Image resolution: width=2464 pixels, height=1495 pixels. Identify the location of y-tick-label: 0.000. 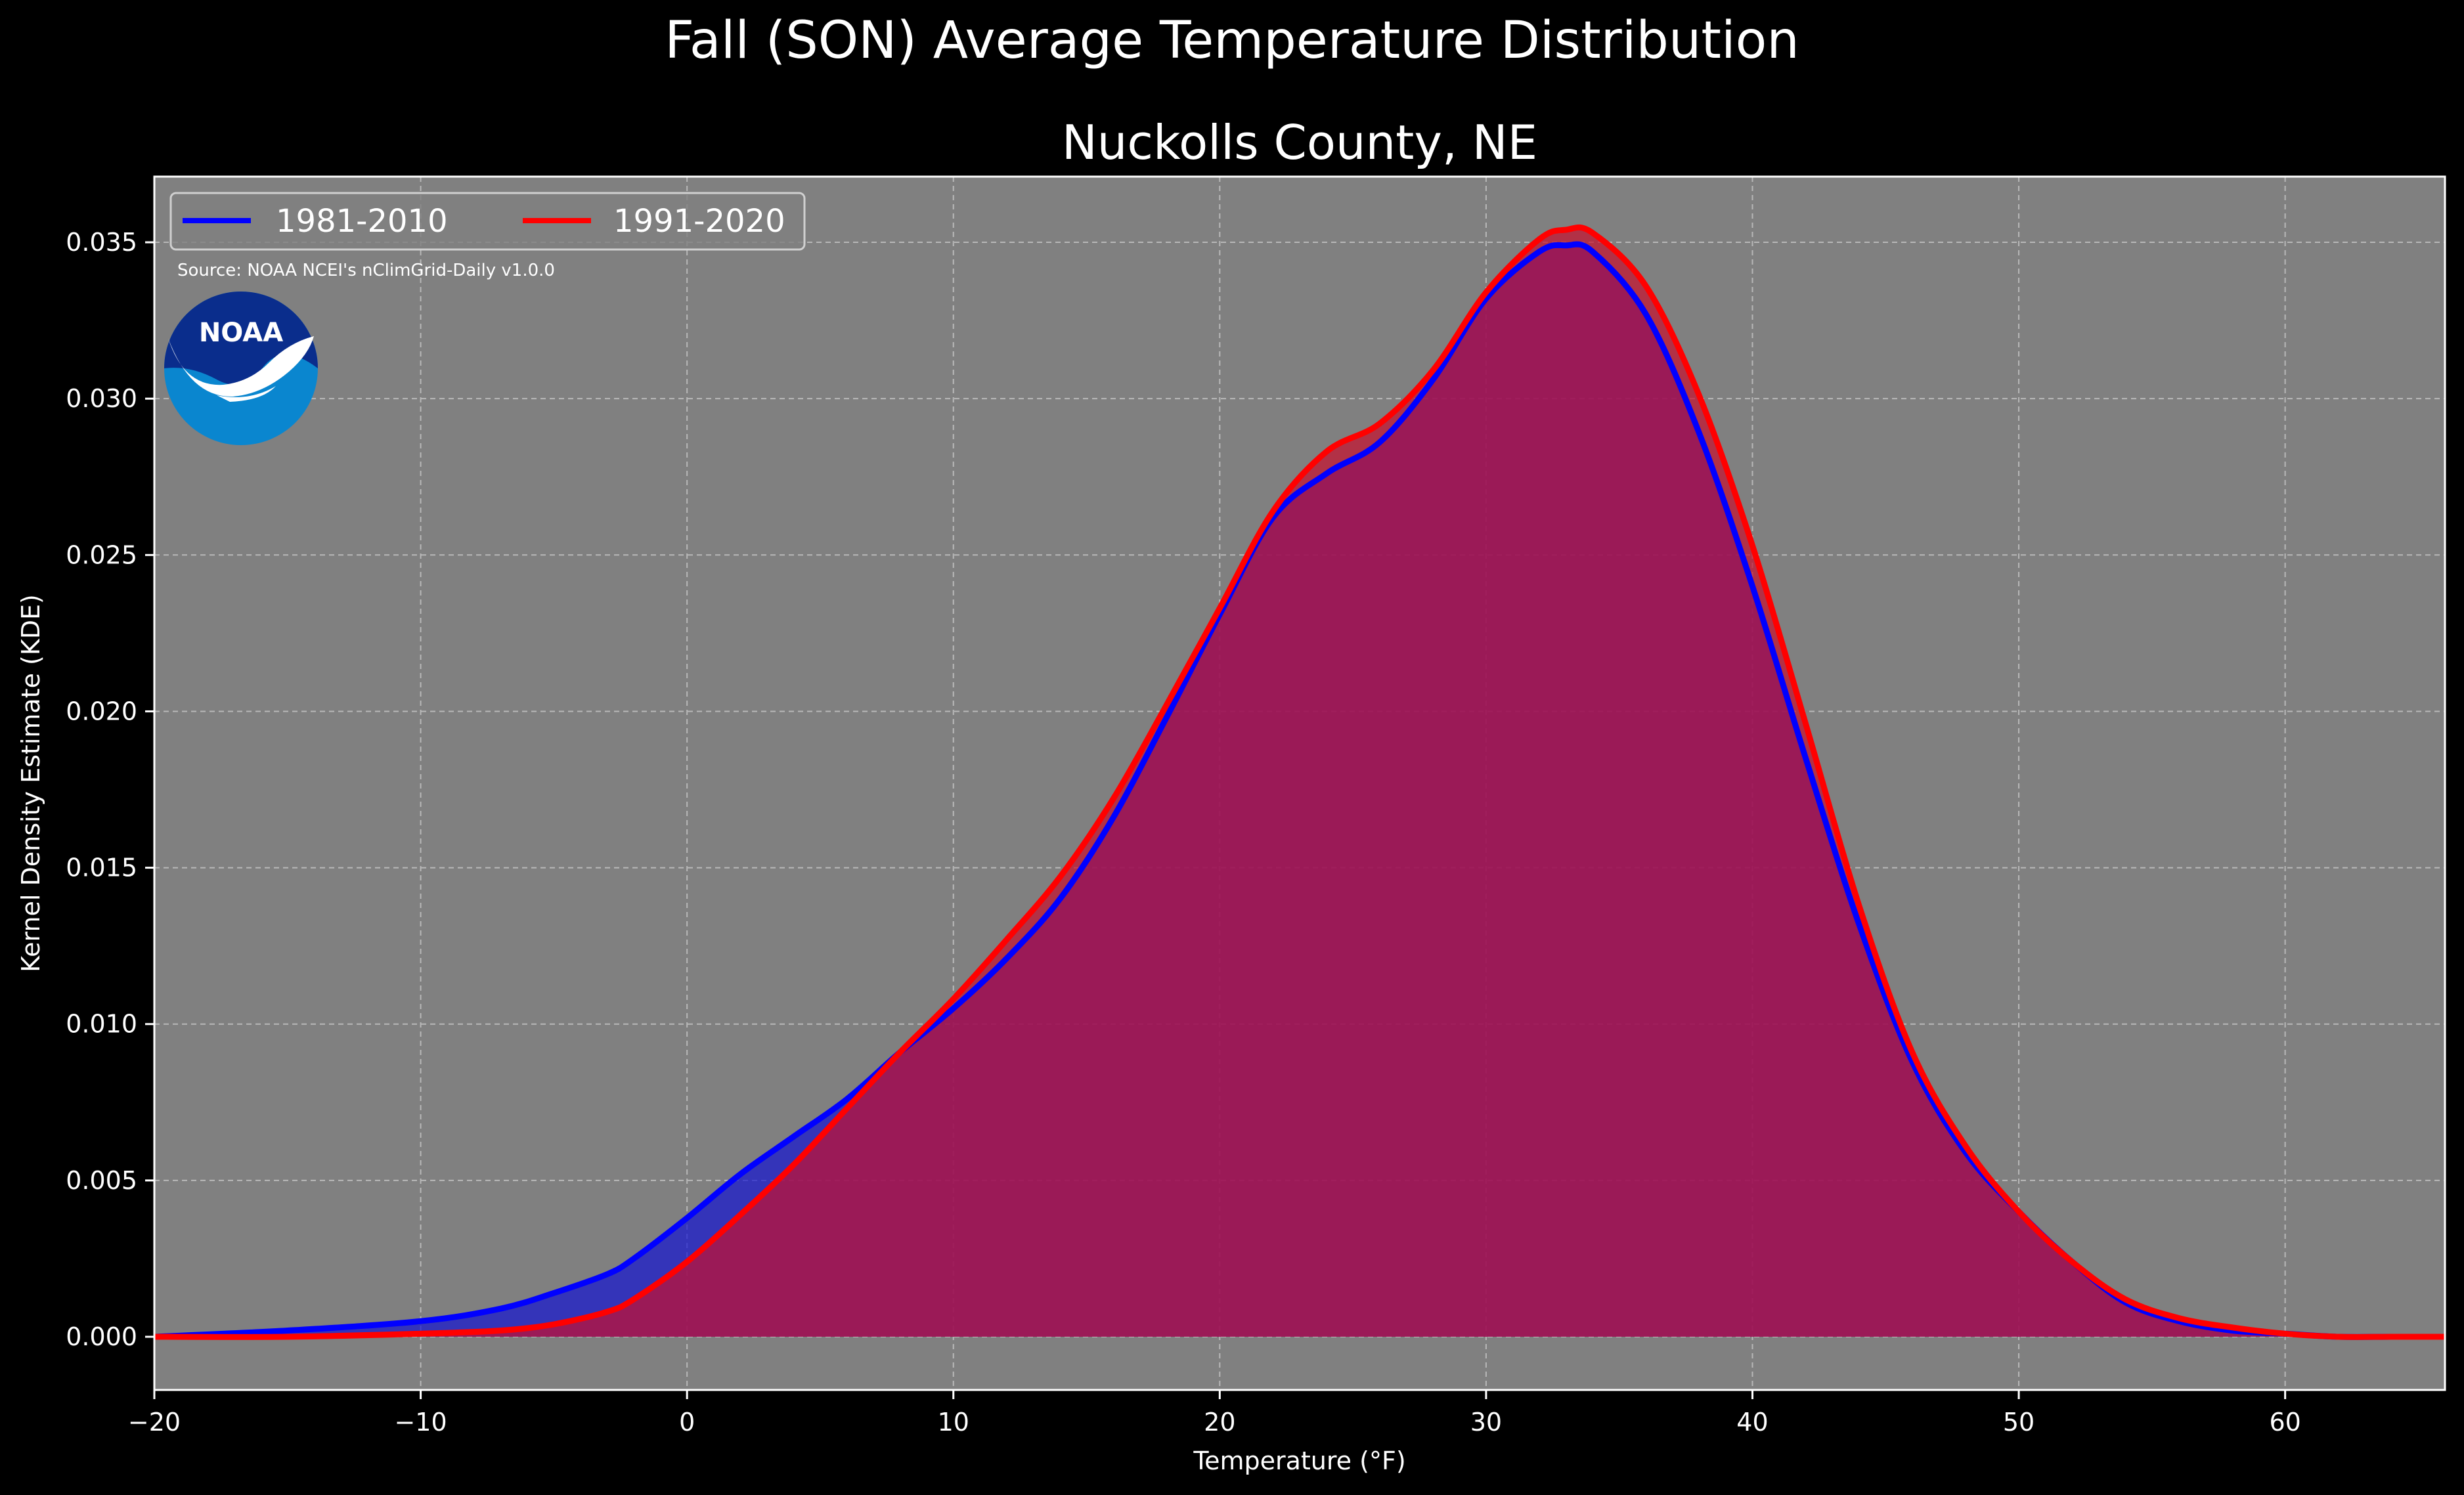
(101, 1336).